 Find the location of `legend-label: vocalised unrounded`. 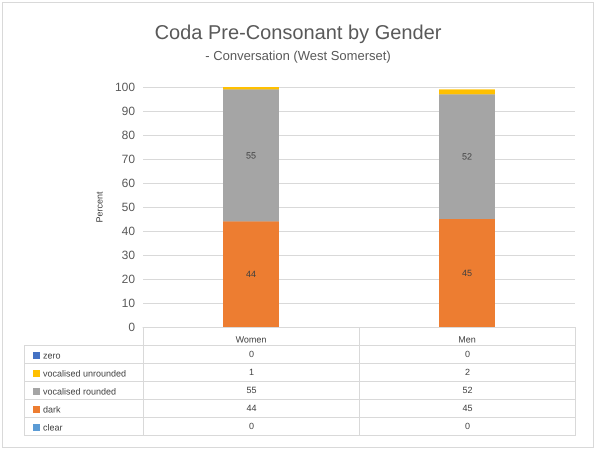

legend-label: vocalised unrounded is located at coordinates (84, 373).